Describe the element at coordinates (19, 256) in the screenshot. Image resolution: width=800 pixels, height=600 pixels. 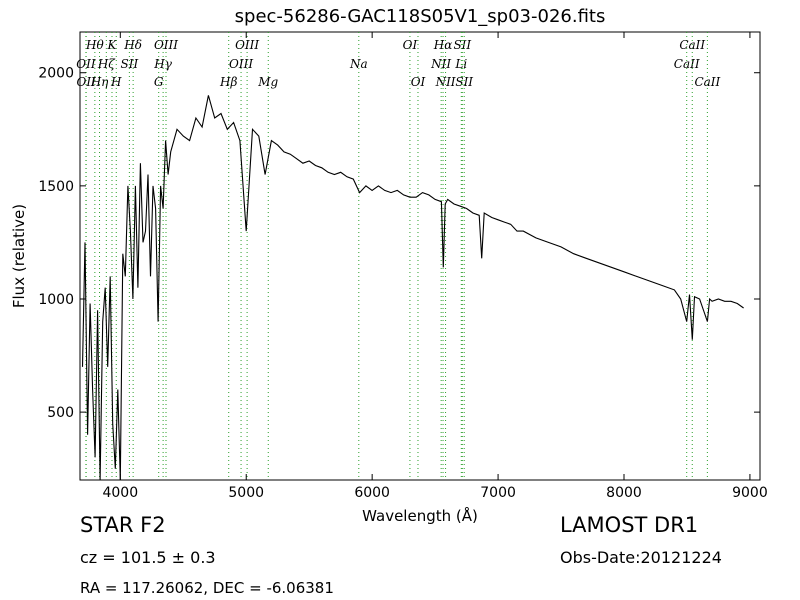
I see `y-axis-label: Flux (relative)` at that location.